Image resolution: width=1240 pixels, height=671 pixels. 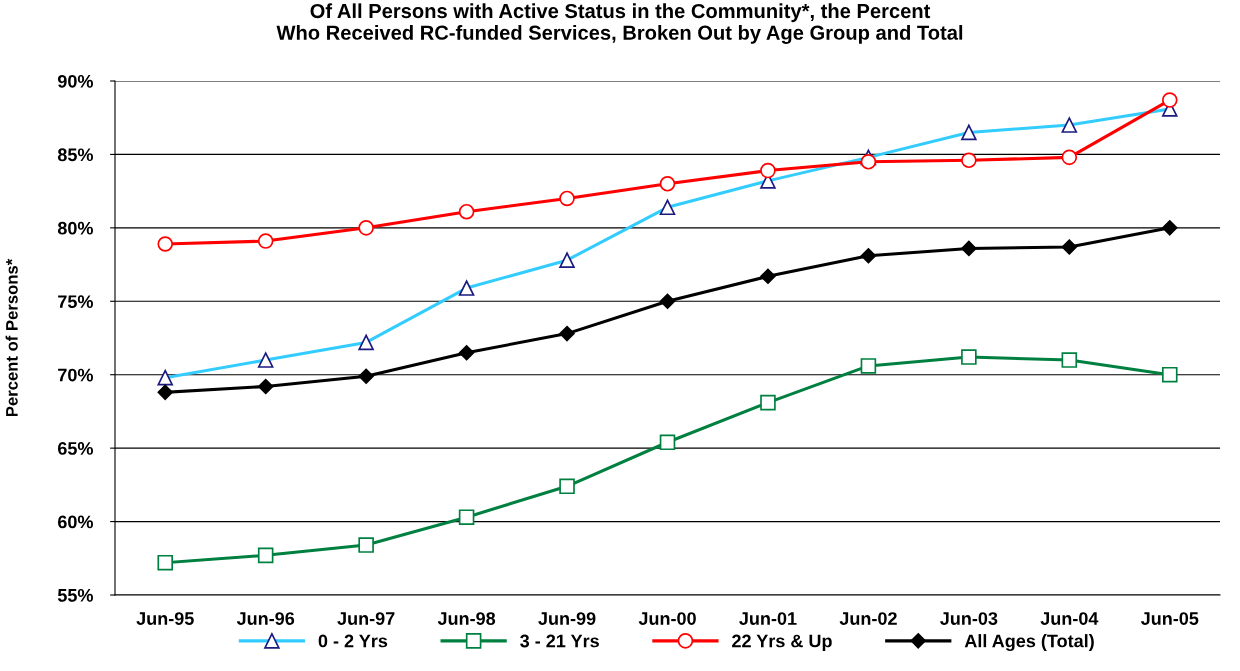 I want to click on x-tick-label: Jun-03, so click(x=969, y=618).